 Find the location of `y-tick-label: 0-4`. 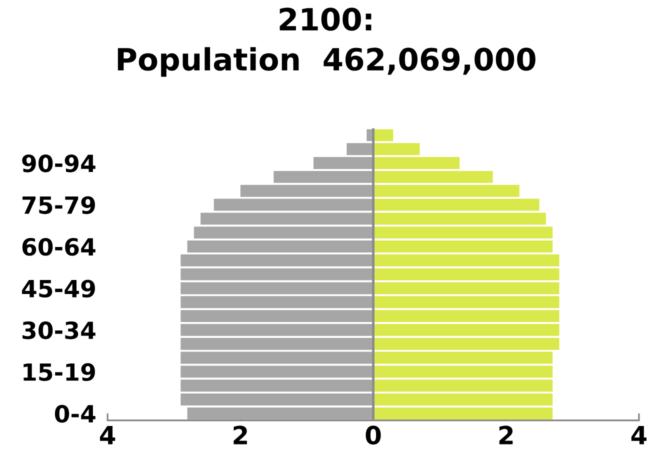

y-tick-label: 0-4 is located at coordinates (75, 413).